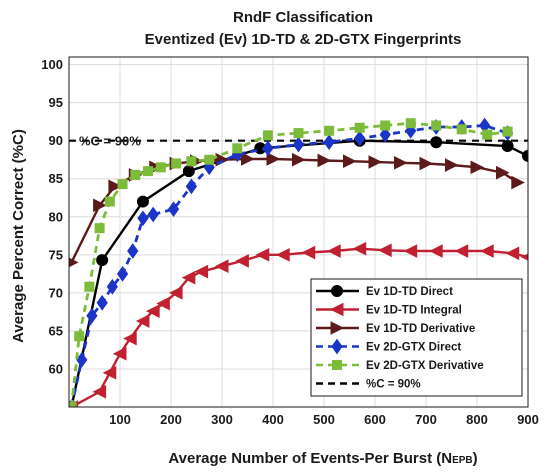 This screenshot has width=550, height=475. What do you see at coordinates (18, 236) in the screenshot?
I see `y-axis-label: Average Percent Correct (%C)` at bounding box center [18, 236].